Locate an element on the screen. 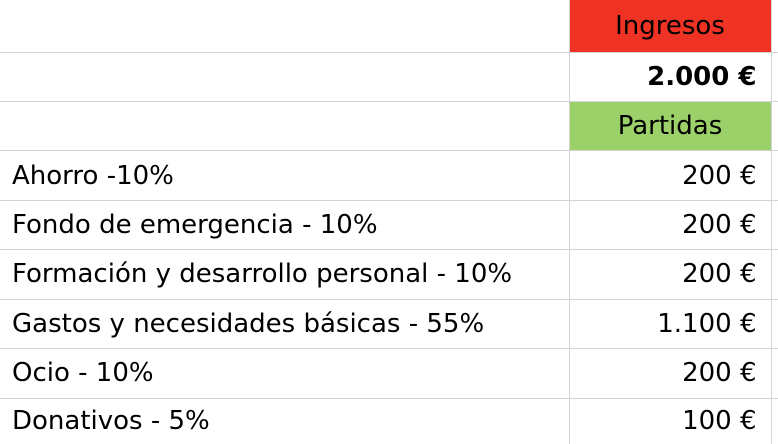 The image size is (778, 444). row-label-cell: Ocio - 10% is located at coordinates (285, 373).